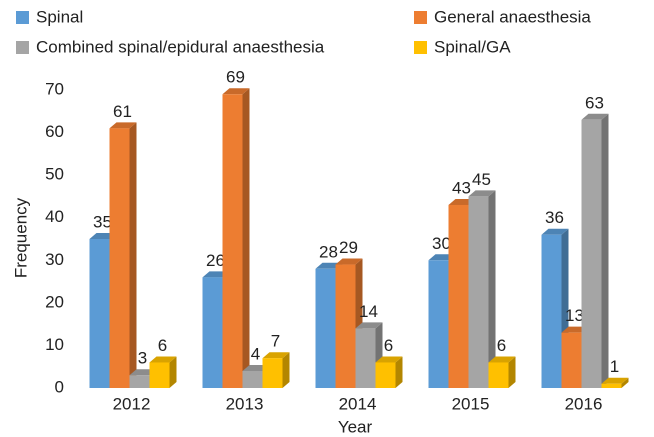  I want to click on y-tick-label: 0, so click(59, 386).